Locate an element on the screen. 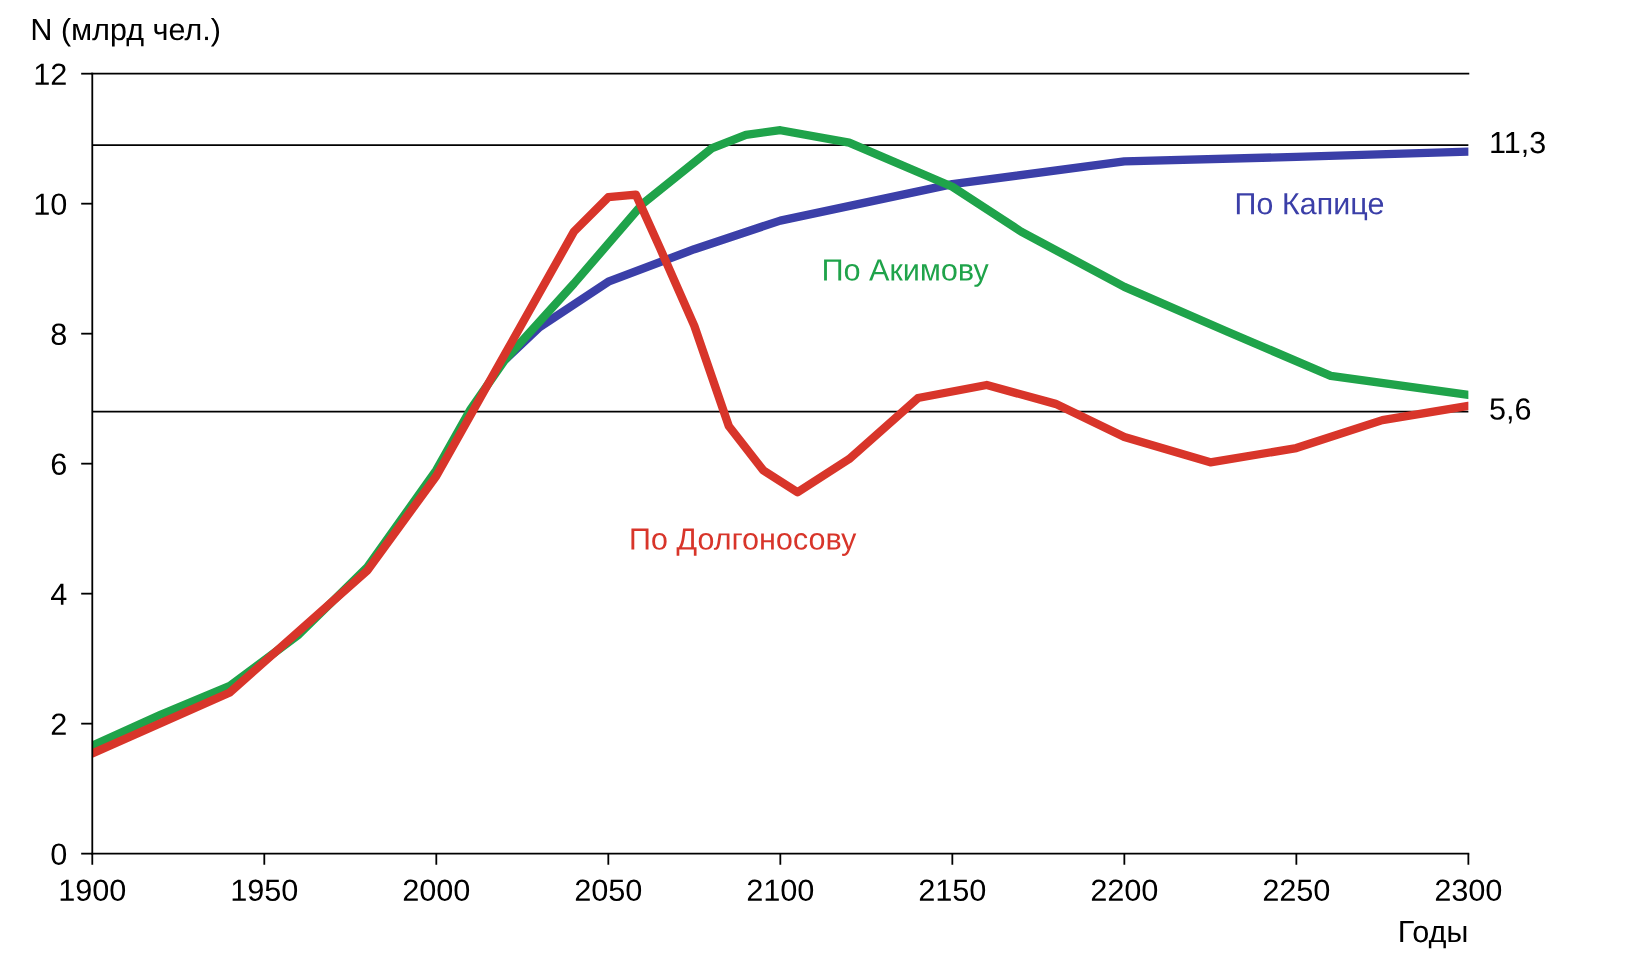 The image size is (1648, 957). text: 5,6 is located at coordinates (1510, 411).